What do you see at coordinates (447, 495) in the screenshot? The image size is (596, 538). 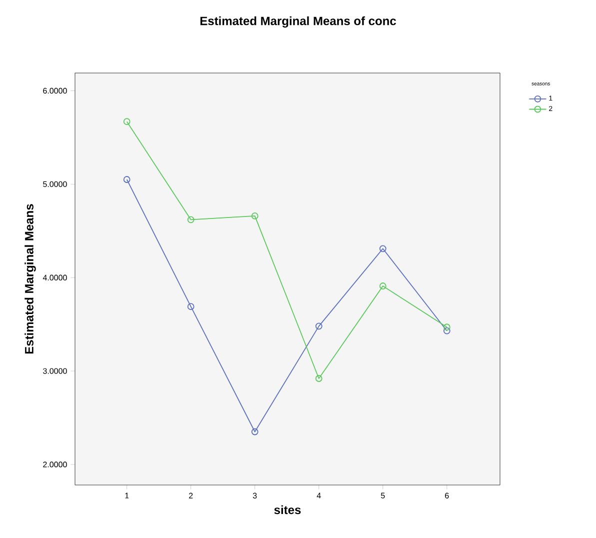 I see `x-tick-label: 6` at bounding box center [447, 495].